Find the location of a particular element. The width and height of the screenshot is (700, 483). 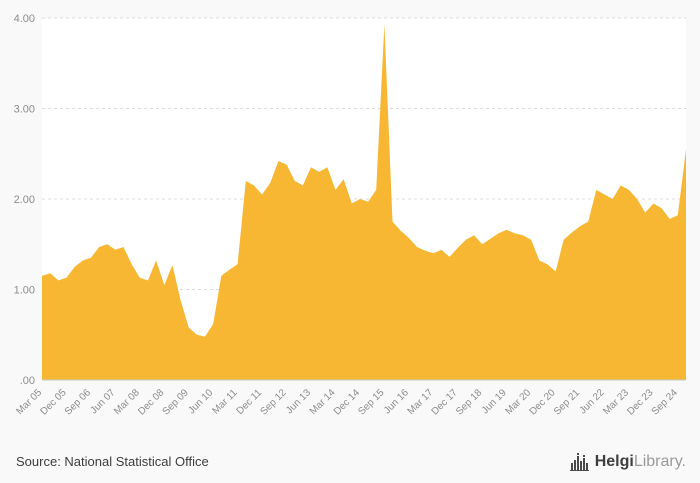

x-axis-label: Mar 11 is located at coordinates (225, 402).